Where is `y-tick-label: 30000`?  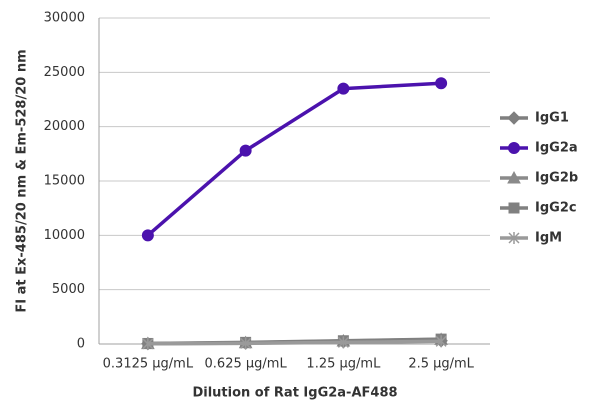 y-tick-label: 30000 is located at coordinates (64, 18).